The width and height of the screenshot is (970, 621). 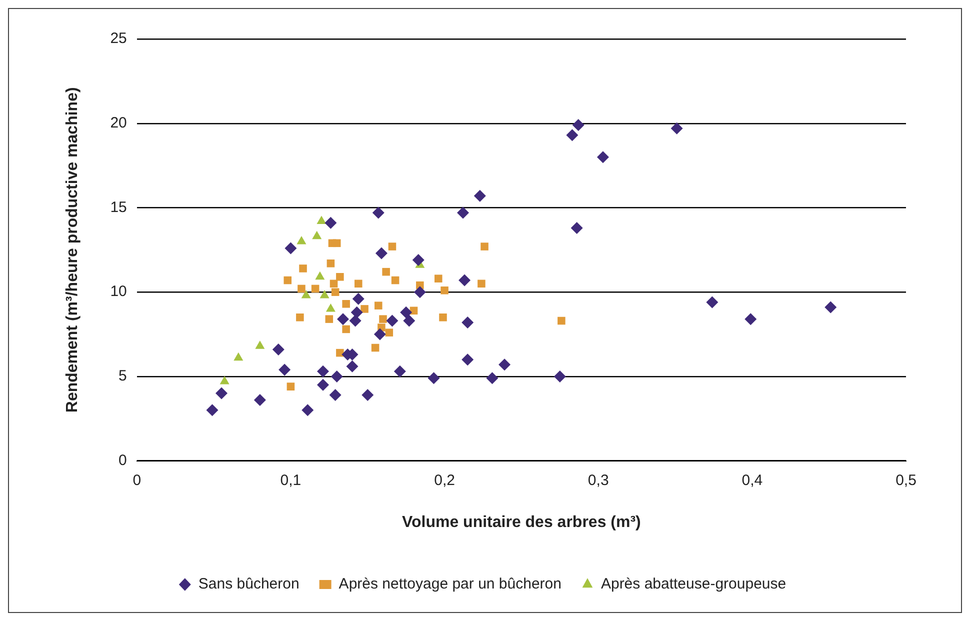 I want to click on y-tick-label: 5, so click(x=122, y=376).